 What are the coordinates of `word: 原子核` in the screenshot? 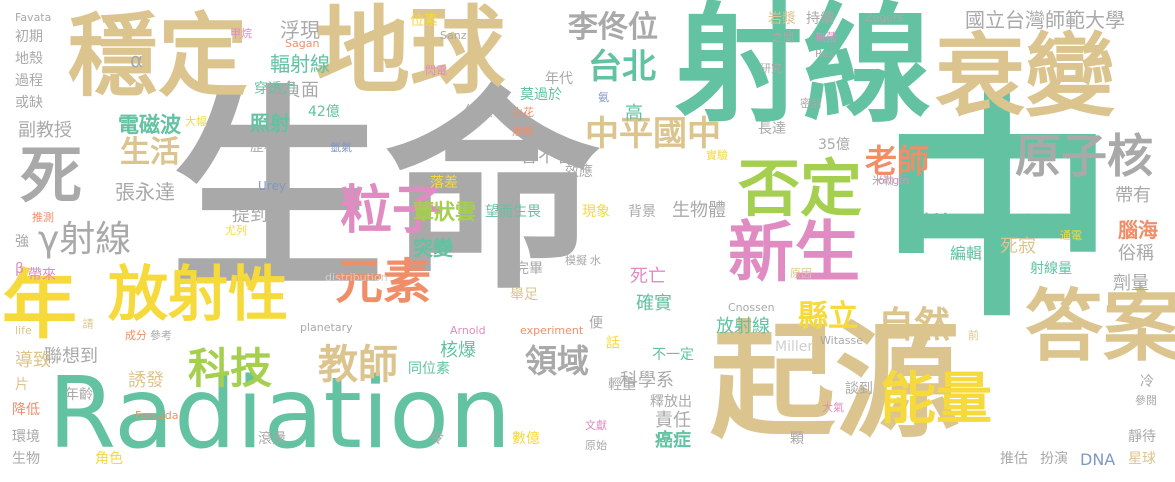 It's located at (1084, 156).